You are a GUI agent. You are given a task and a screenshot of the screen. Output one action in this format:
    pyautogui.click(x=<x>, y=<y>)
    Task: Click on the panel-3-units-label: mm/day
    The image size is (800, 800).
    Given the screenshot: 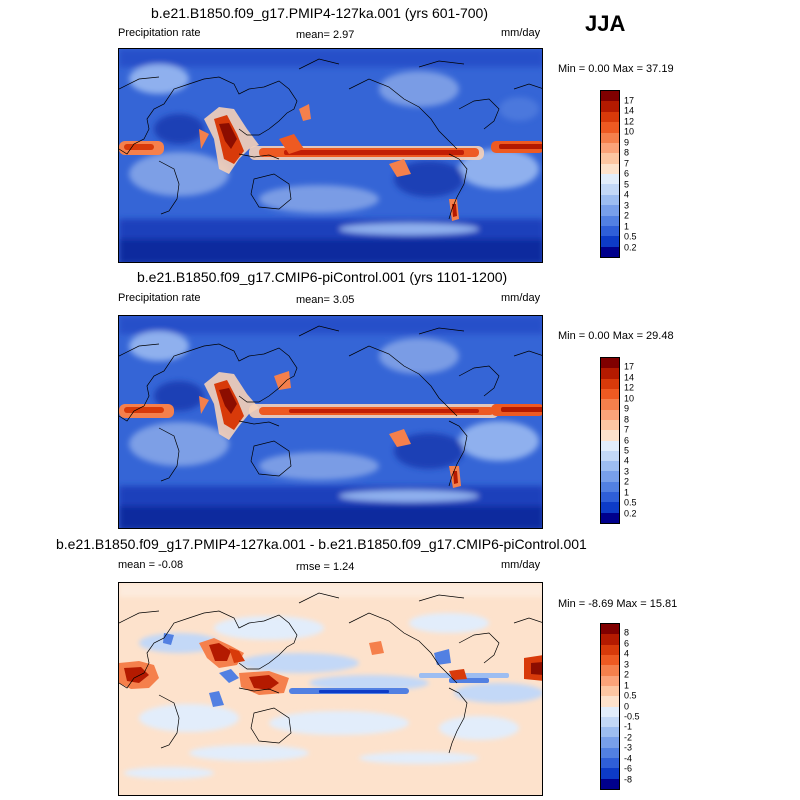 What is the action you would take?
    pyautogui.click(x=521, y=565)
    